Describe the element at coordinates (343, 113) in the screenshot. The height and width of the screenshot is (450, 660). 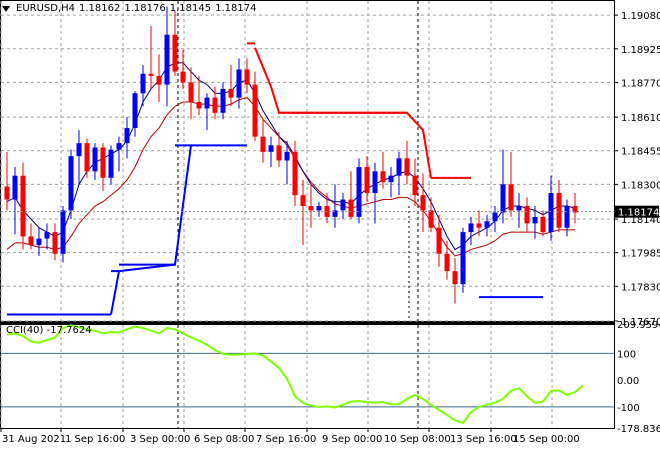
I see `stop-down-ramp` at that location.